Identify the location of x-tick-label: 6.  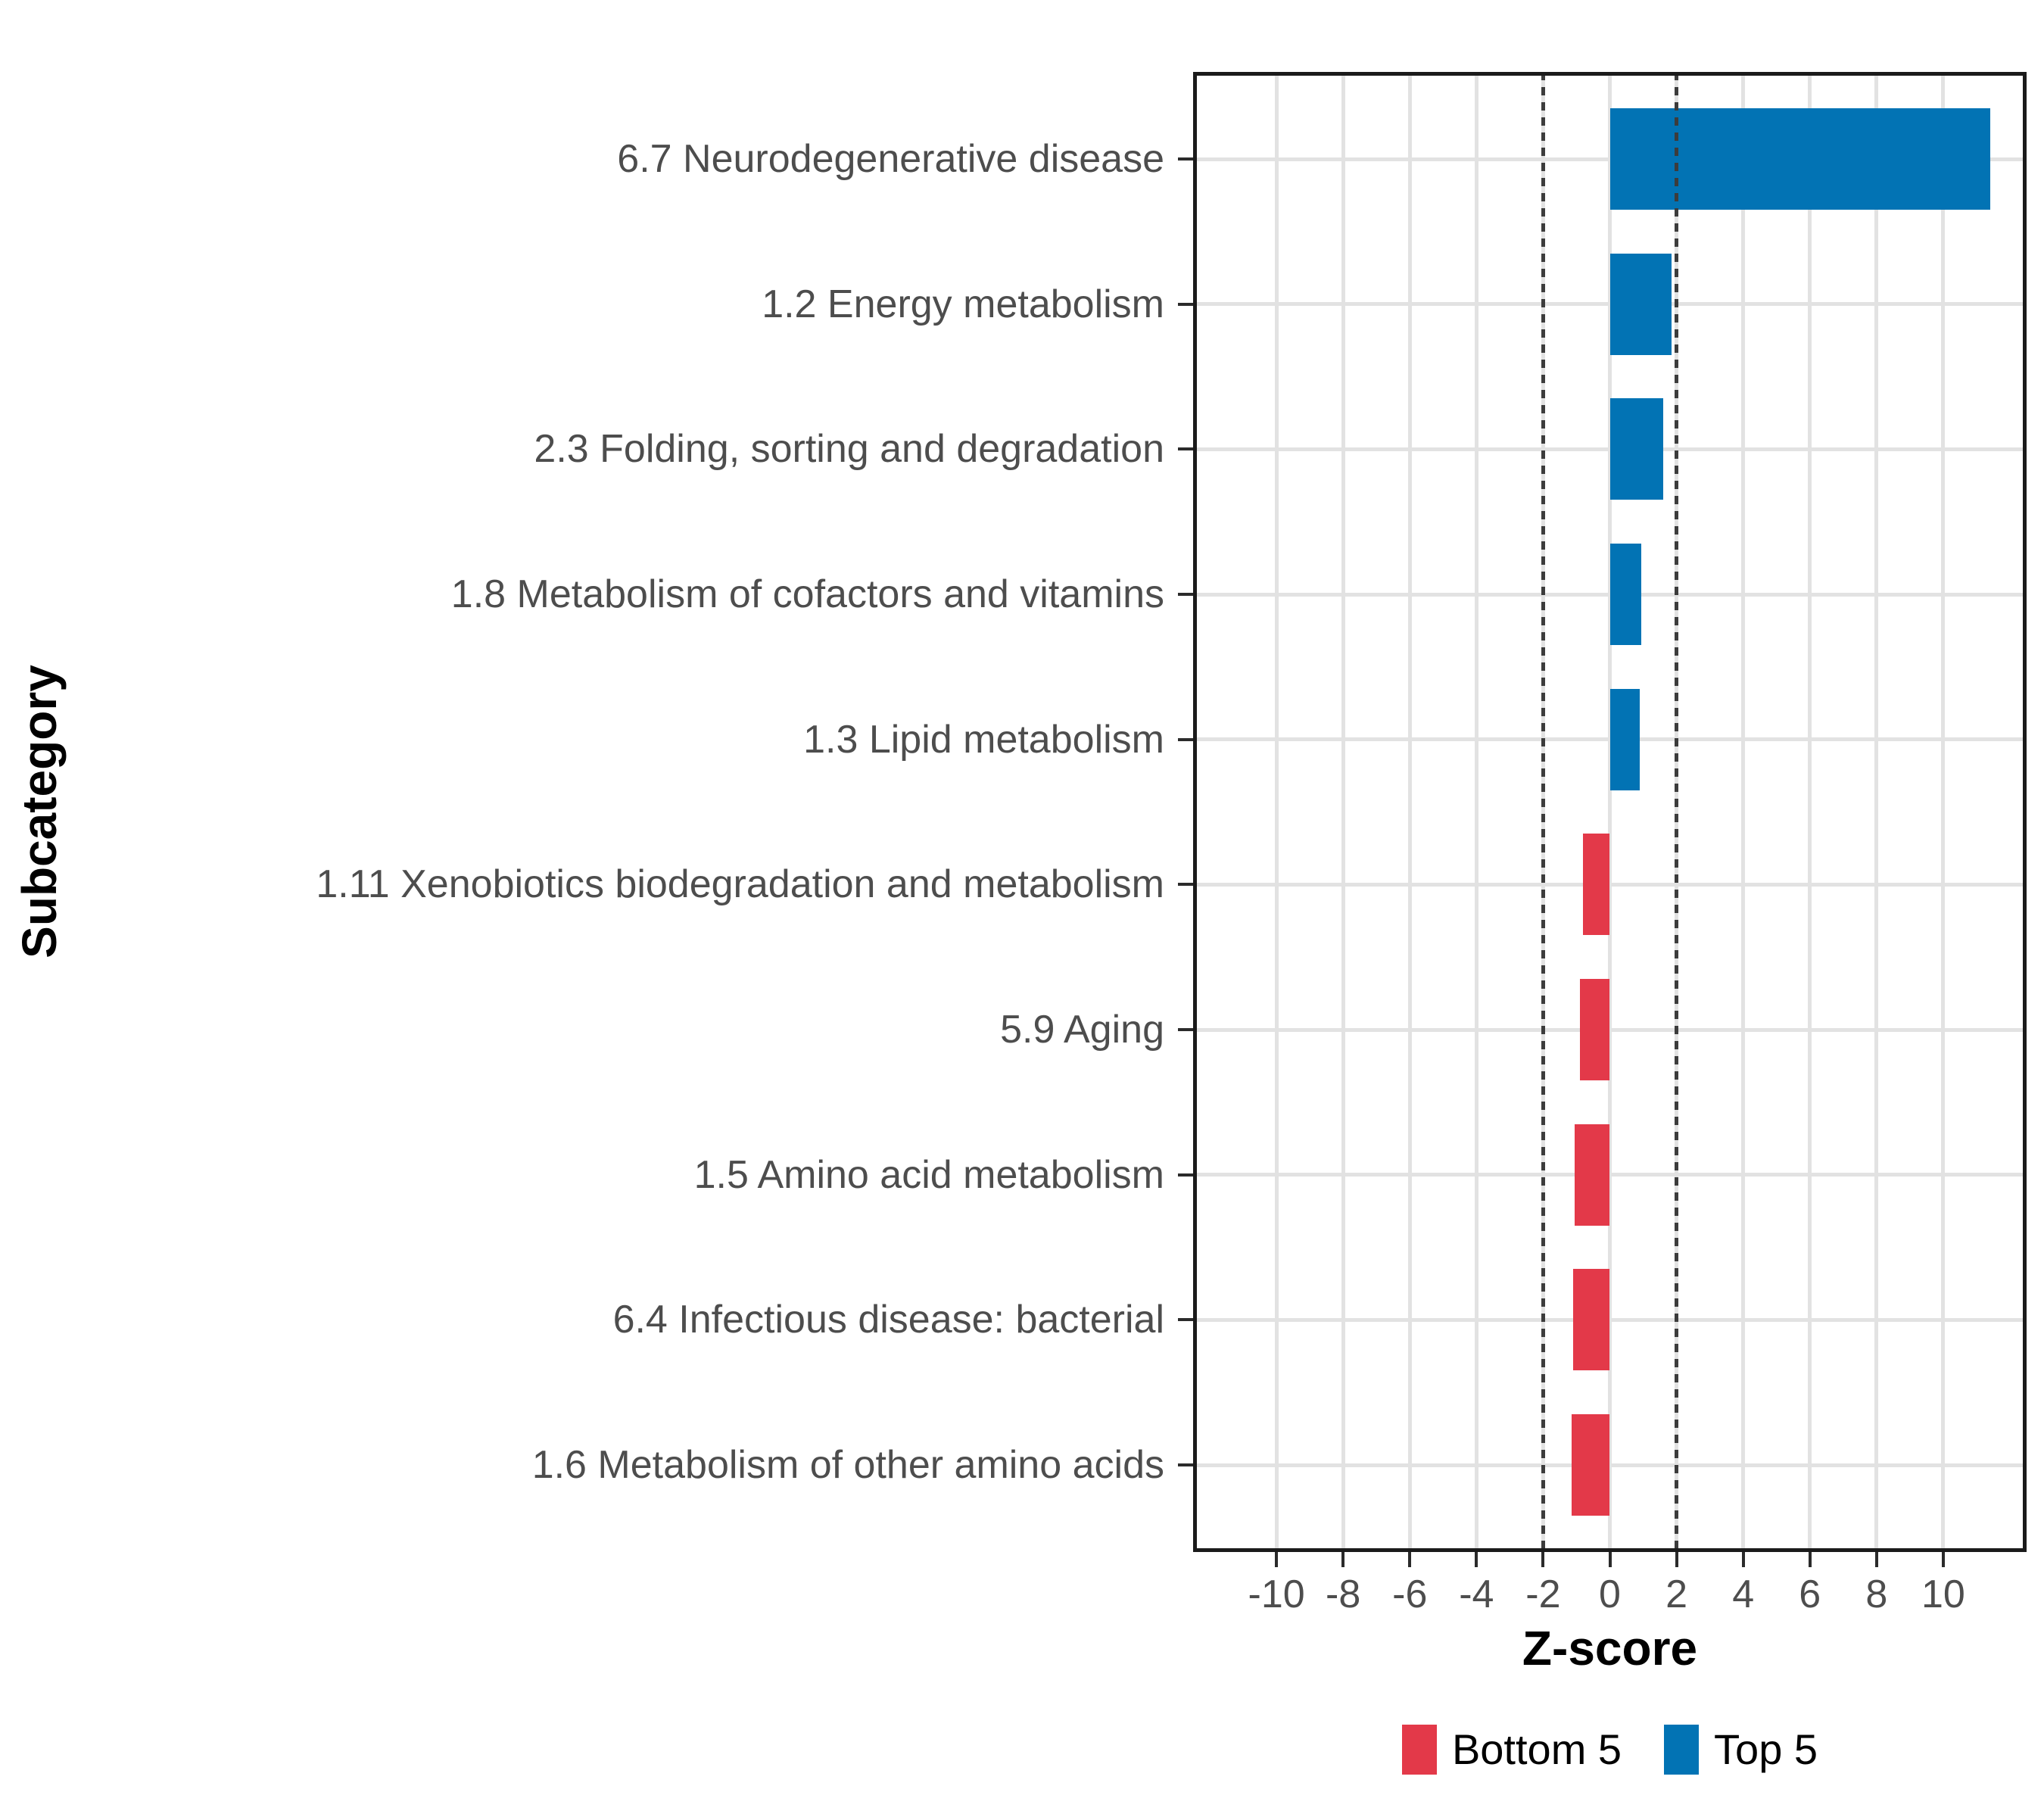
(1810, 1594).